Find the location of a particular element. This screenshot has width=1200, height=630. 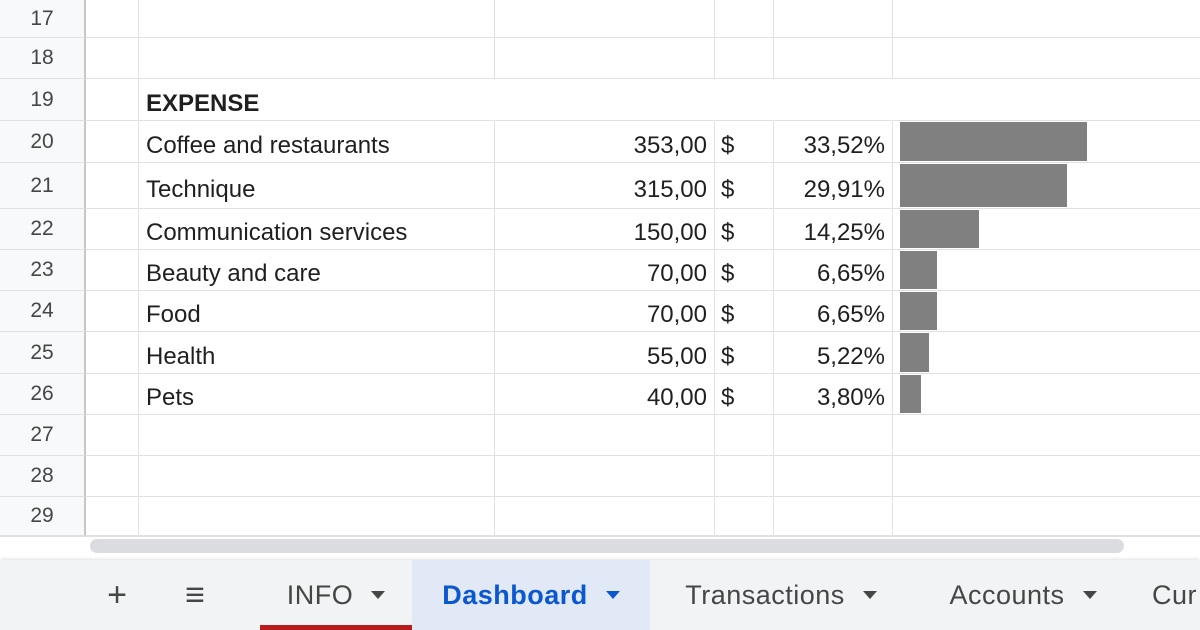

tab-accounts: Accounts is located at coordinates (1023, 595).